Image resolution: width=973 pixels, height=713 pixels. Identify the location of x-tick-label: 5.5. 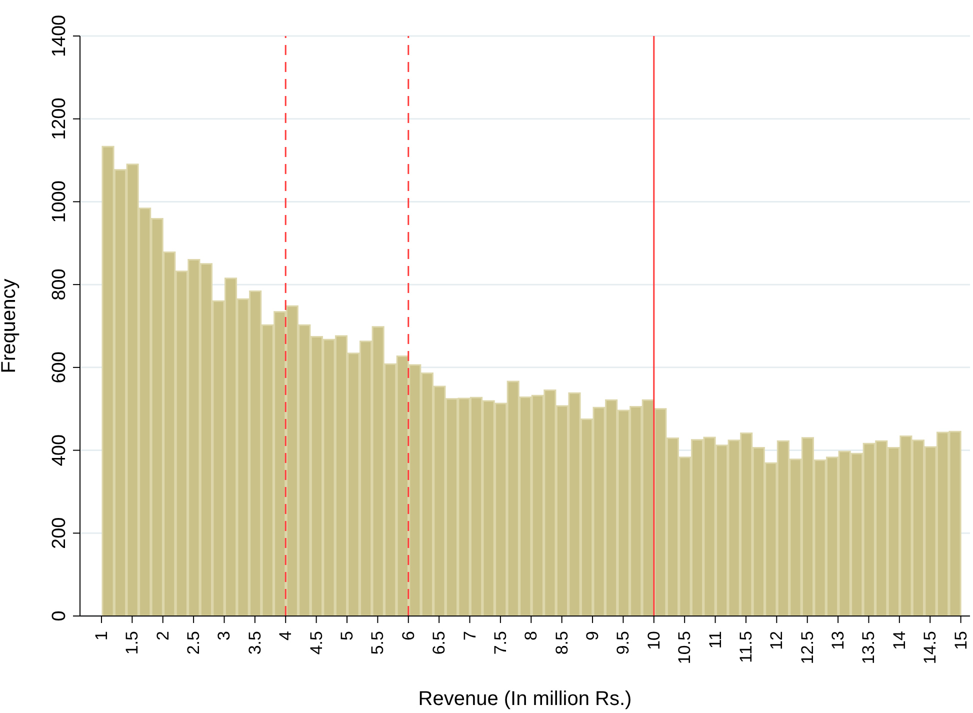
(378, 643).